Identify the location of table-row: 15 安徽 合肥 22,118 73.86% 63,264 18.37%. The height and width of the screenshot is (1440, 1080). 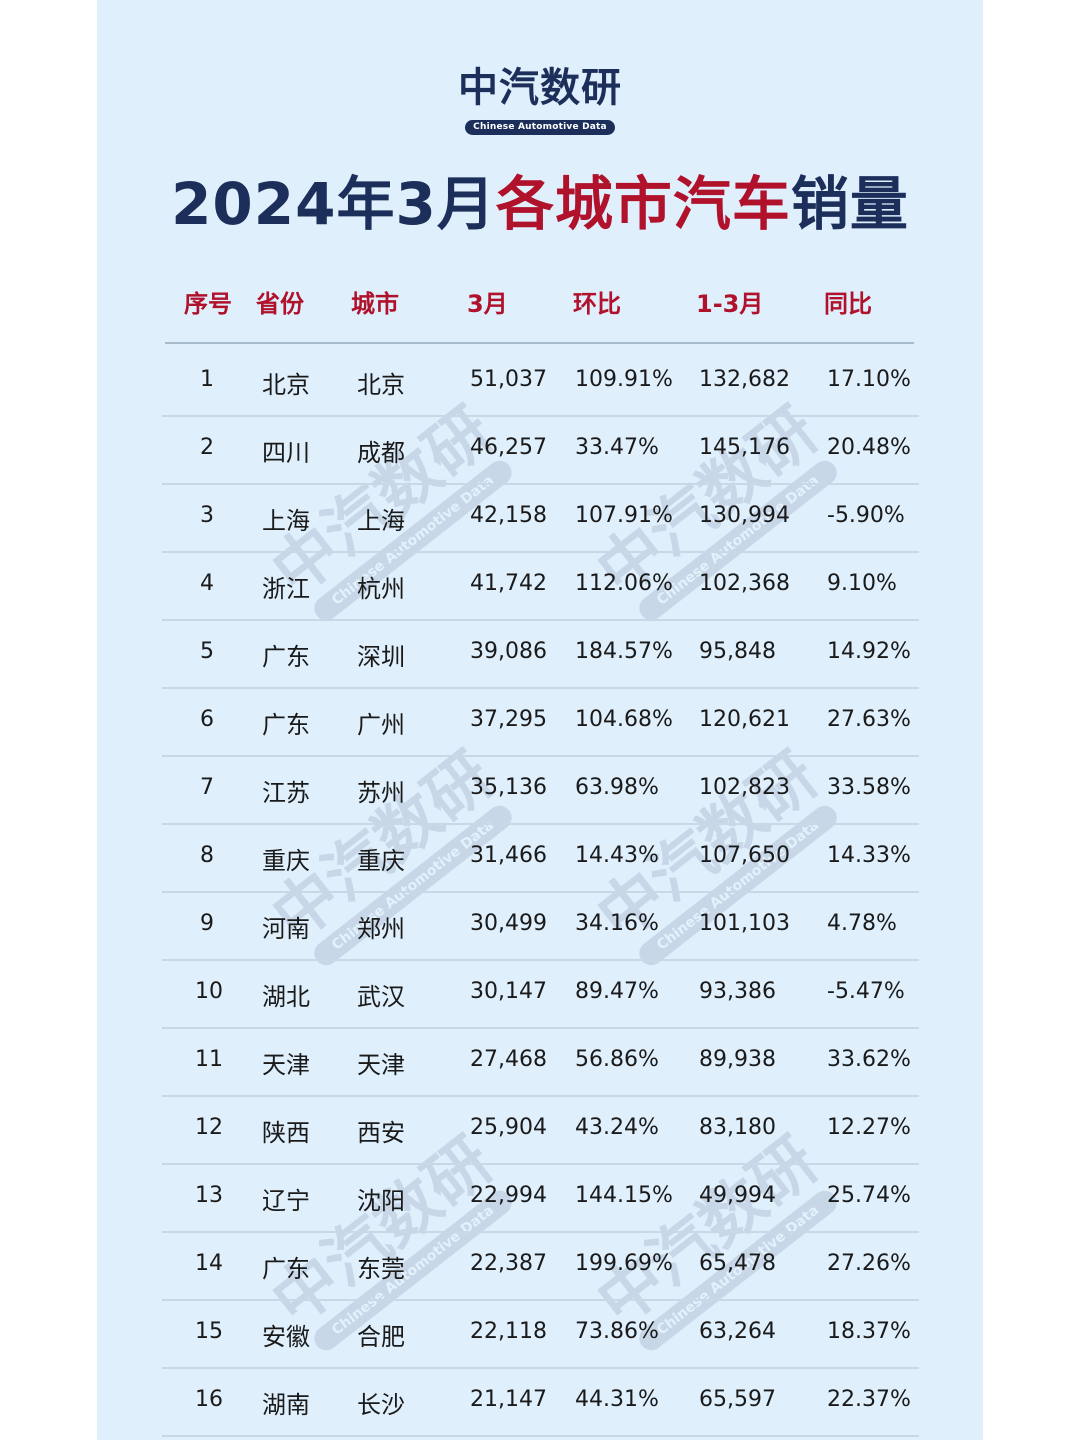
(540, 1332).